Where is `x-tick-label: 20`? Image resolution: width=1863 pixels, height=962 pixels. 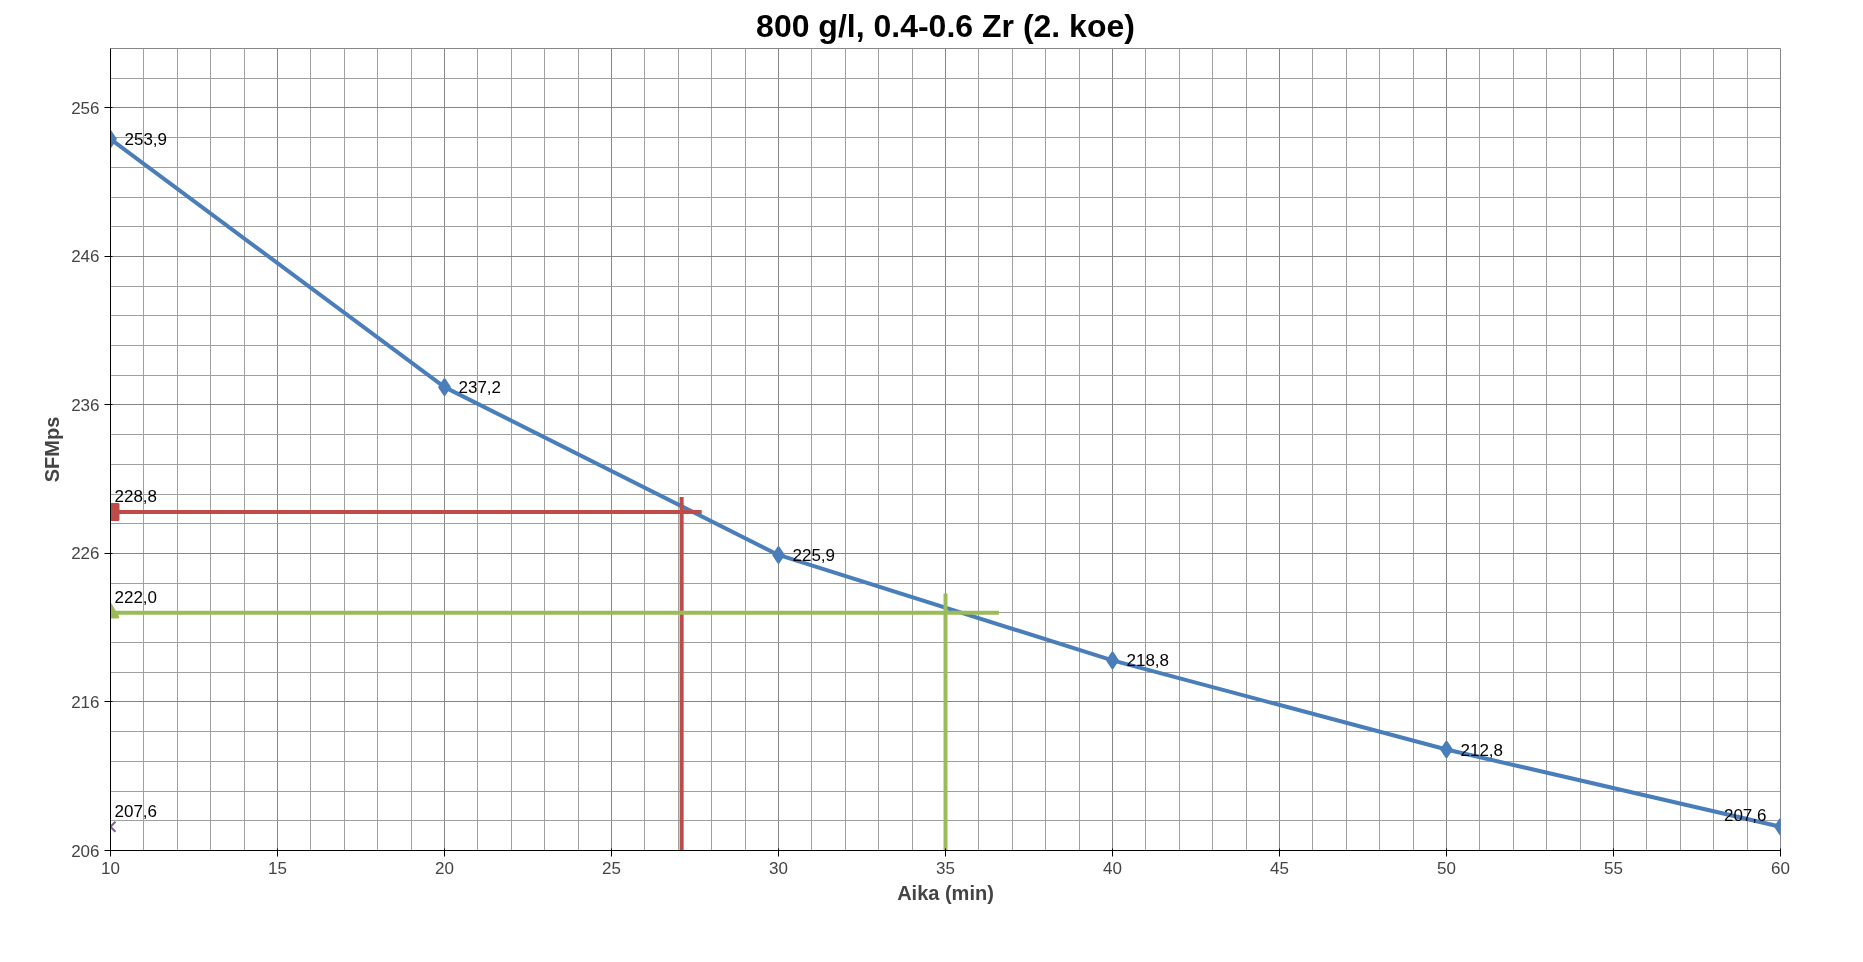 x-tick-label: 20 is located at coordinates (444, 868).